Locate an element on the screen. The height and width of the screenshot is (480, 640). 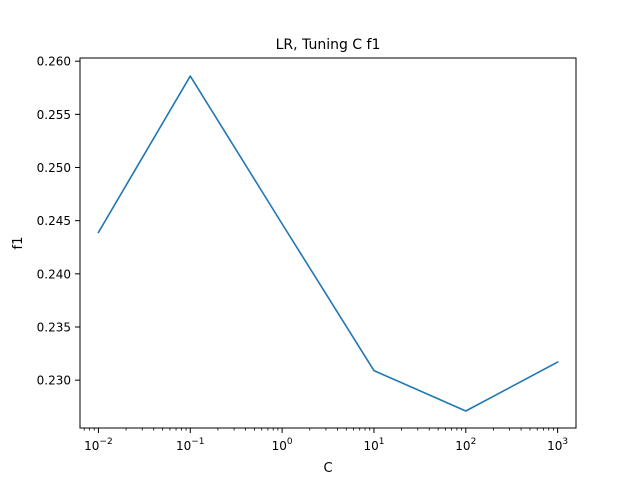
x-tick-label: 10² is located at coordinates (465, 445).